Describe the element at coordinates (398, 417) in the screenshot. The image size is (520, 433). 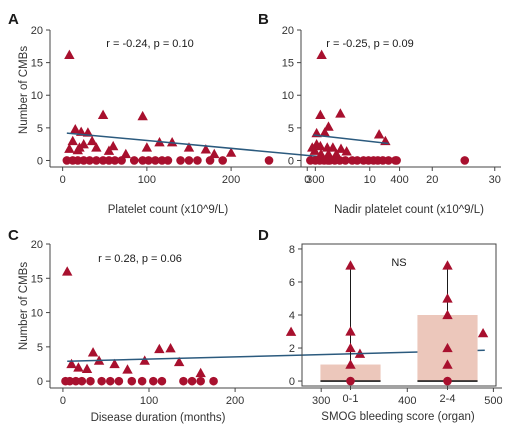
I see `panel-d-x-axis-label: SMOG bleeding score (organ)` at that location.